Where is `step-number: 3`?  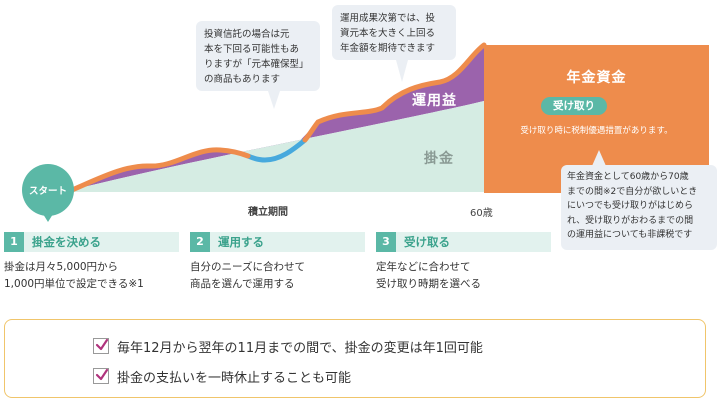
step-number: 3 is located at coordinates (386, 242).